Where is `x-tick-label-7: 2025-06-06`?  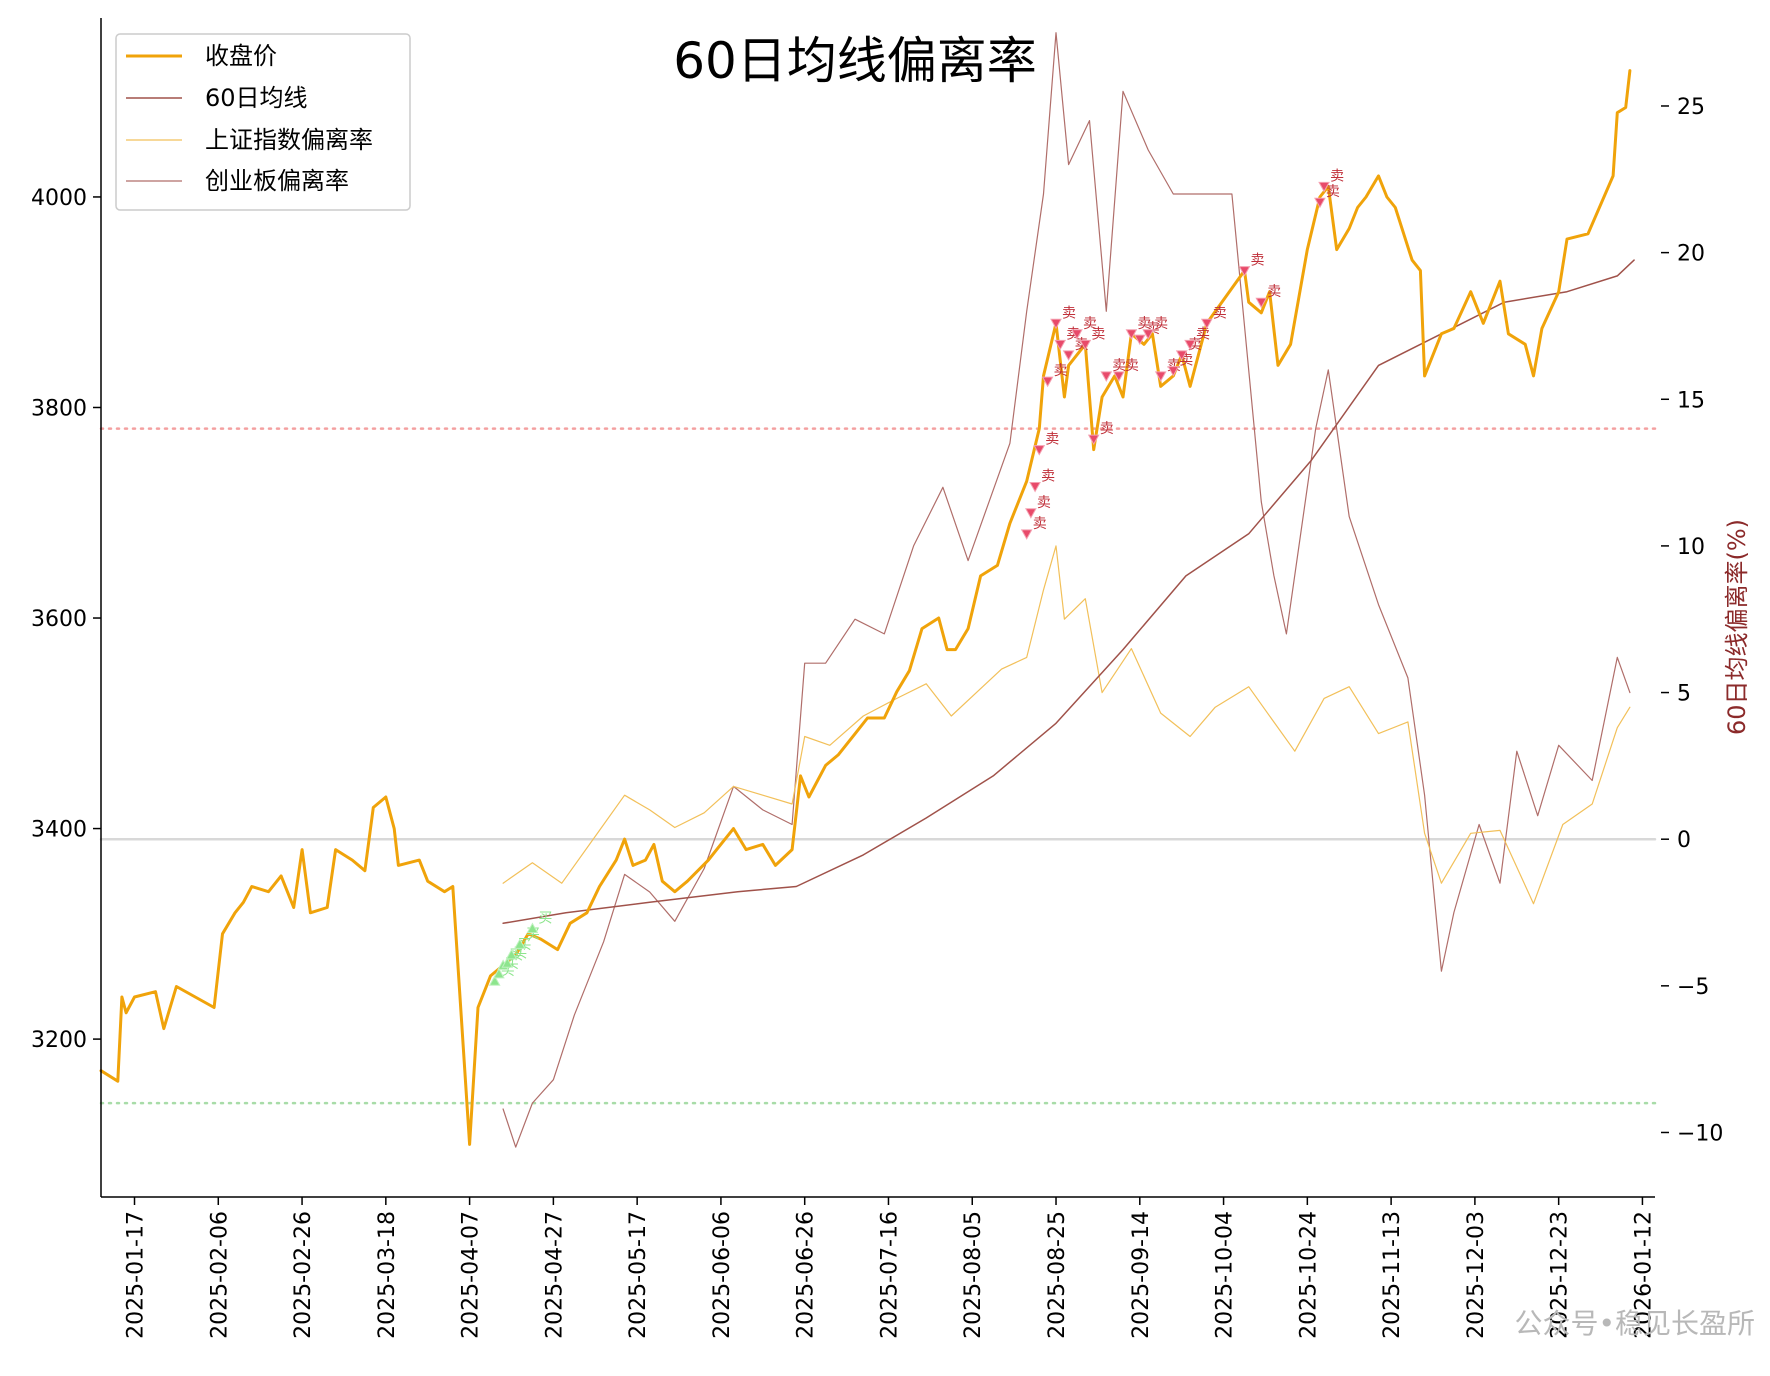
x-tick-label-7: 2025-06-06 is located at coordinates (722, 1275).